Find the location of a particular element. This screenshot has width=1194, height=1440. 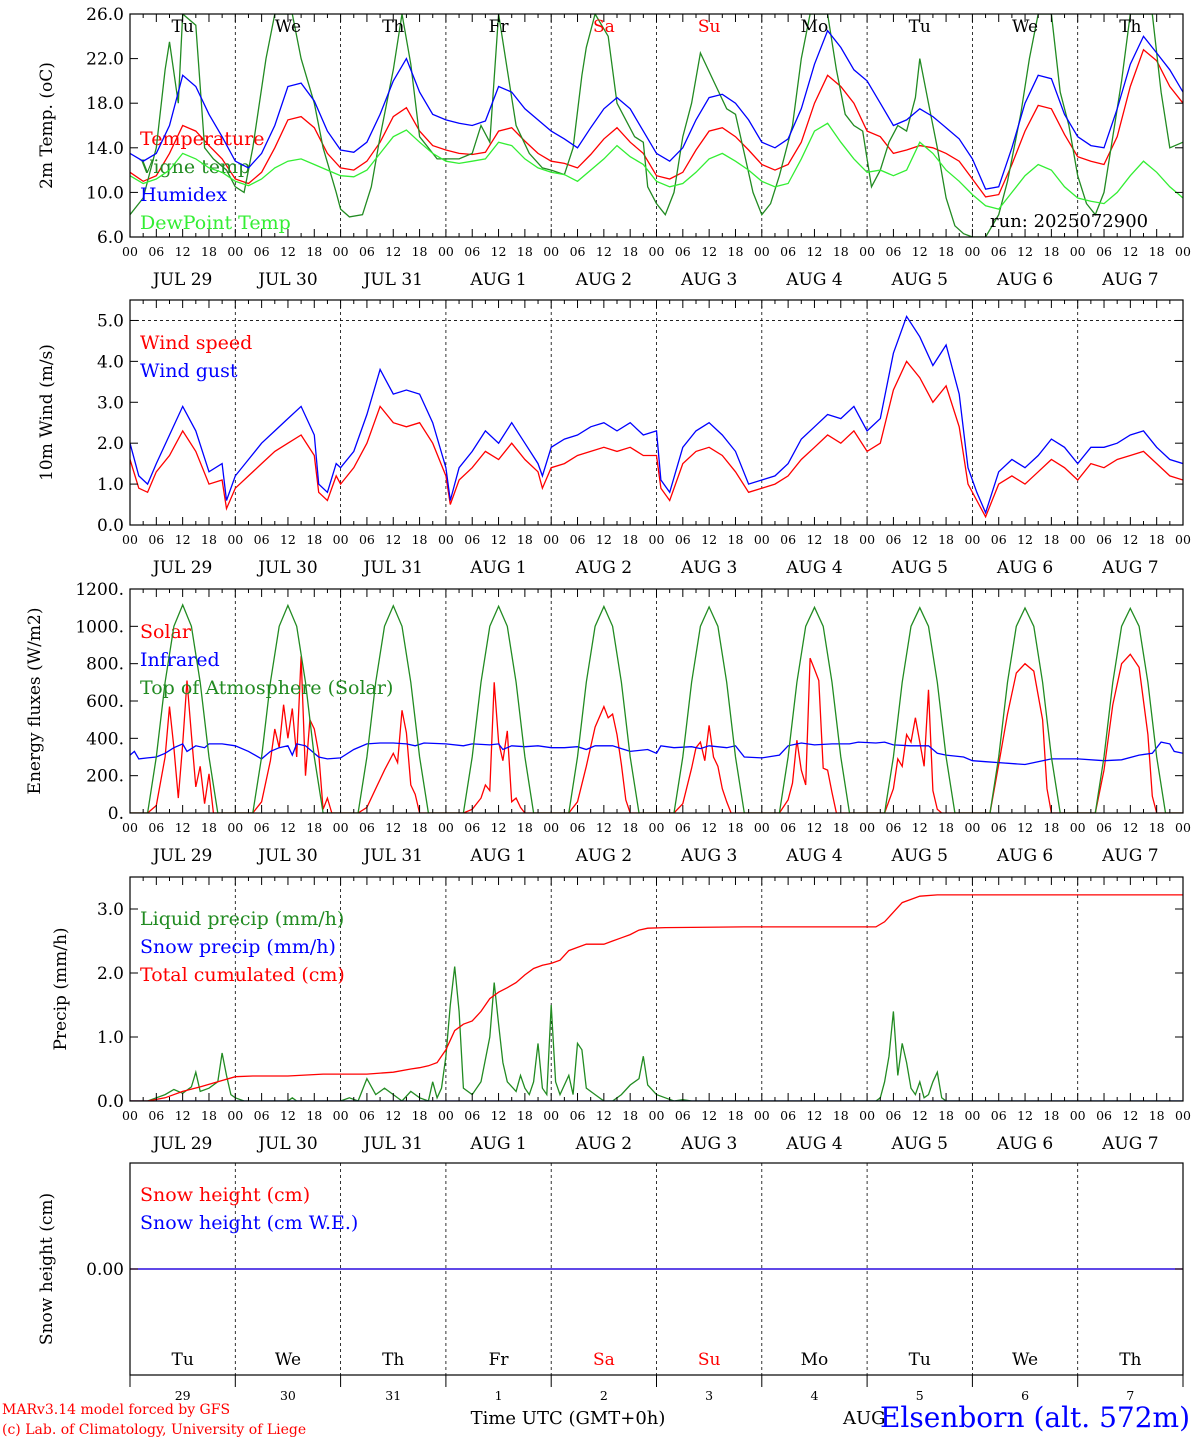

day-number-label: 5 is located at coordinates (920, 1395).